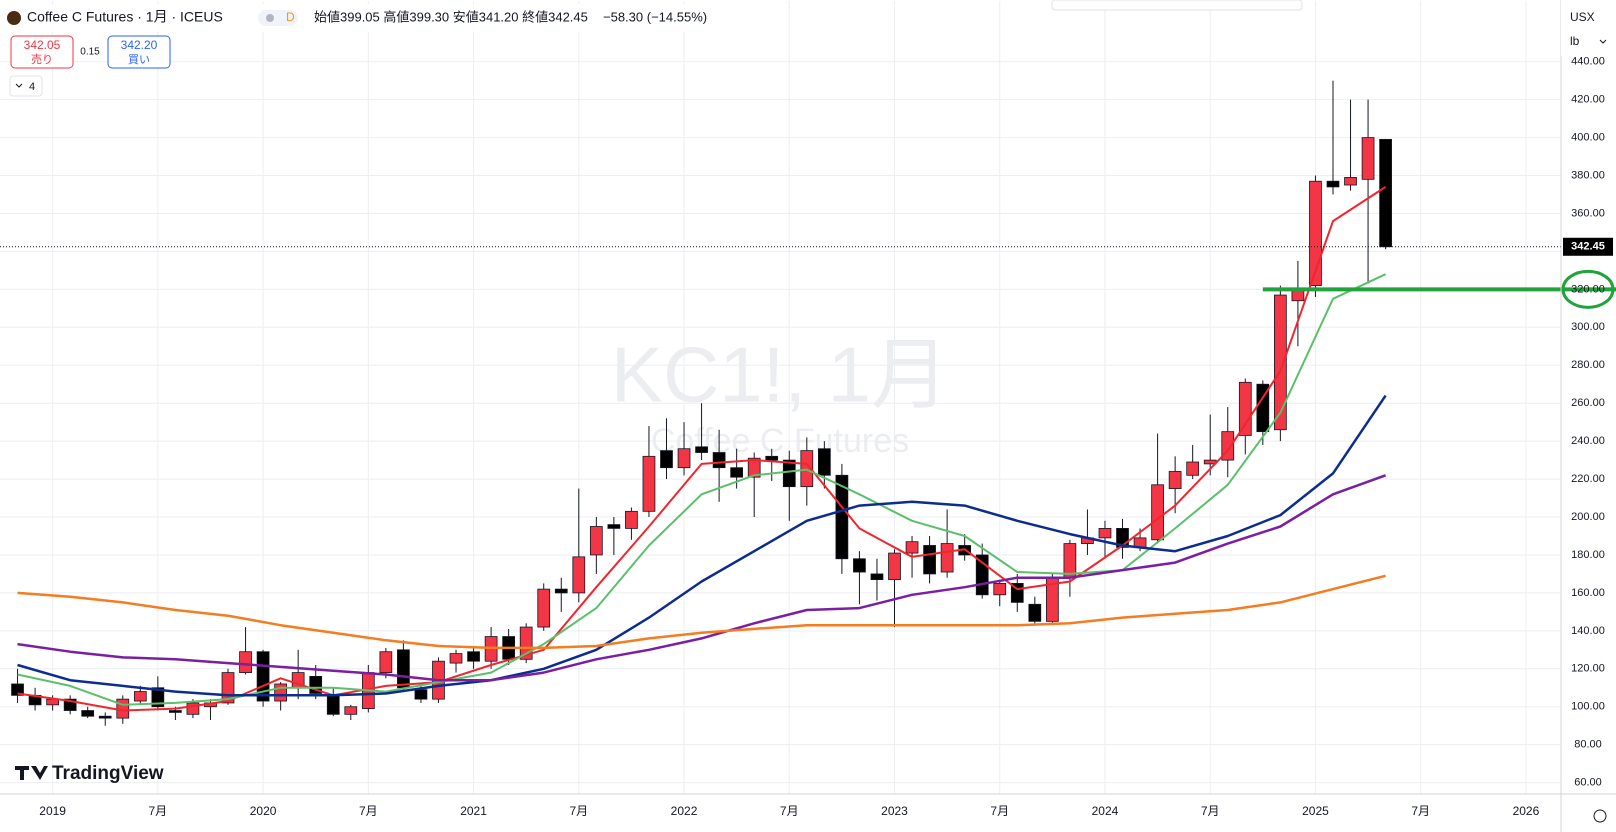 This screenshot has width=1616, height=832. I want to click on y-tick-label: 240.00, so click(1588, 441).